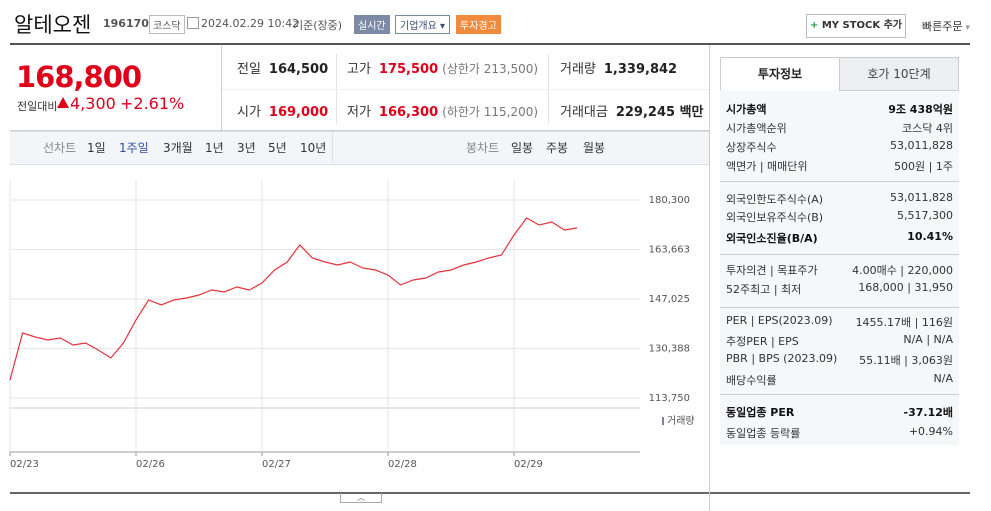  I want to click on header-rule, so click(490, 44).